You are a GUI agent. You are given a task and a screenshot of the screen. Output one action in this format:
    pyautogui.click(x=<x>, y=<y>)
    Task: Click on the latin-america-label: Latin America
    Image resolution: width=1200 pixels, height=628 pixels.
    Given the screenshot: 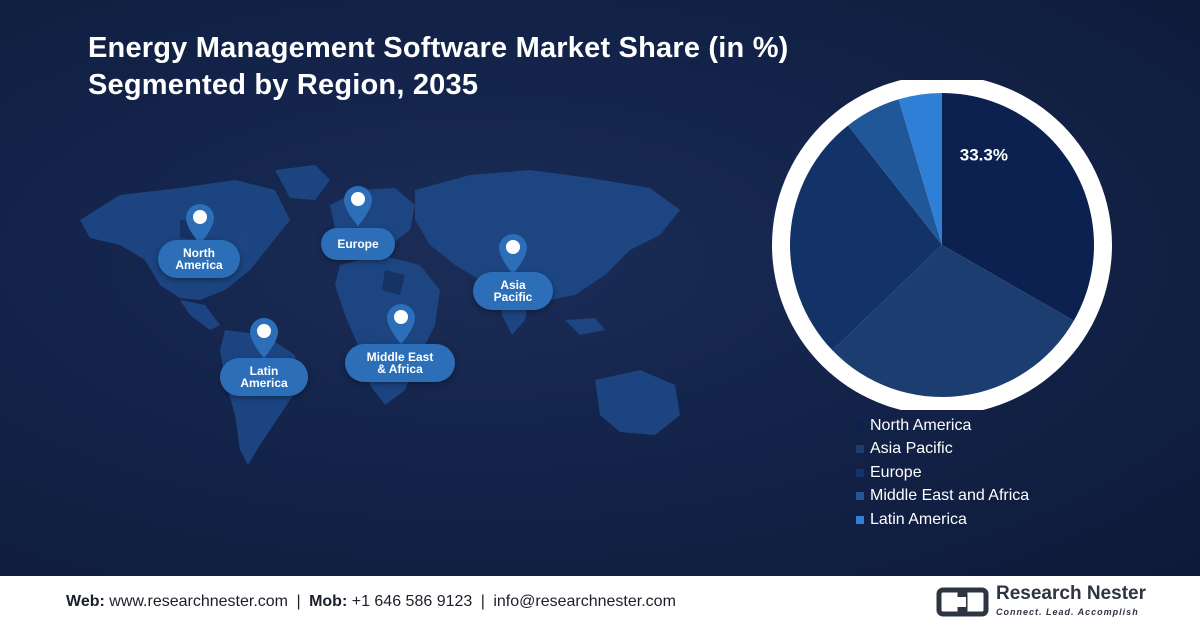 What is the action you would take?
    pyautogui.click(x=264, y=377)
    